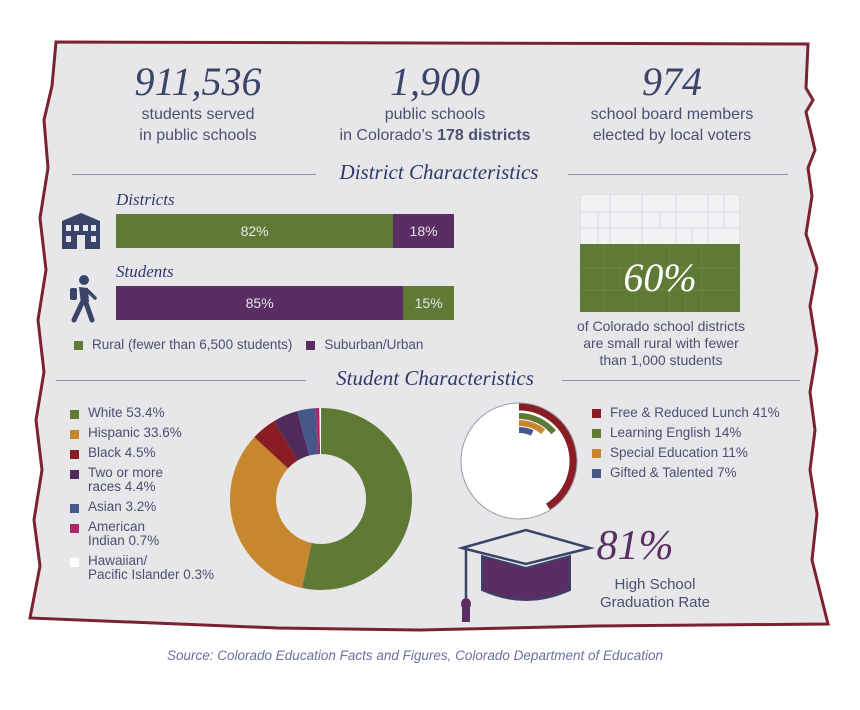 The width and height of the screenshot is (860, 710). I want to click on districts-suburban-bar: 18%, so click(423, 231).